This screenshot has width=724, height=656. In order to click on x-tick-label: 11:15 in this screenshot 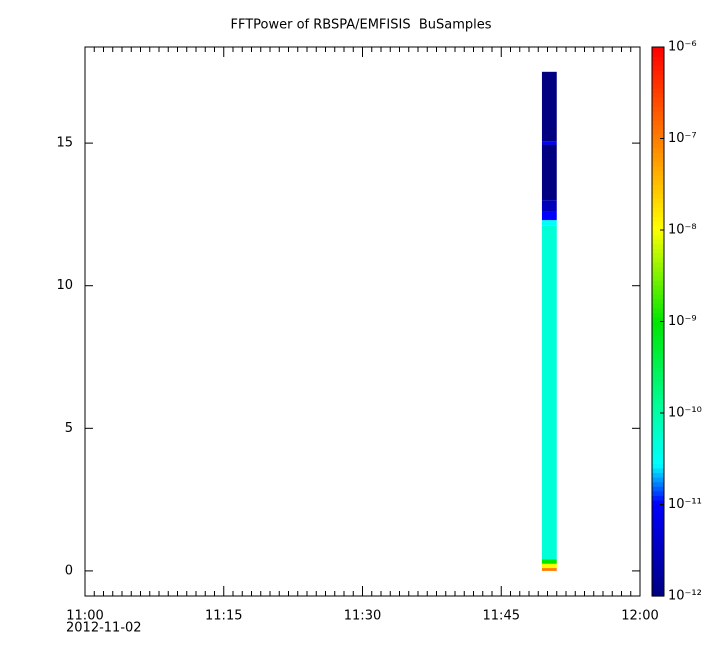, I will do `click(223, 616)`.